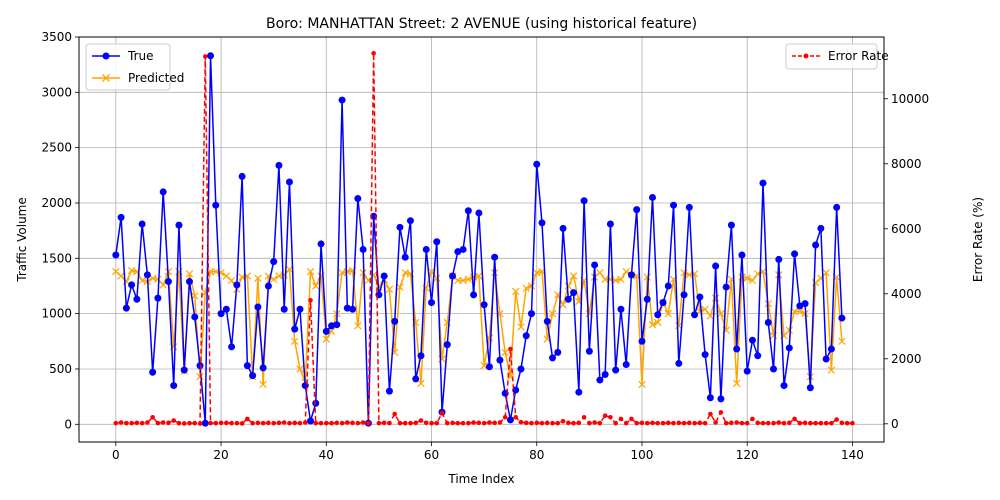 The height and width of the screenshot is (500, 1000). What do you see at coordinates (116, 455) in the screenshot?
I see `x-tick-label: 0` at bounding box center [116, 455].